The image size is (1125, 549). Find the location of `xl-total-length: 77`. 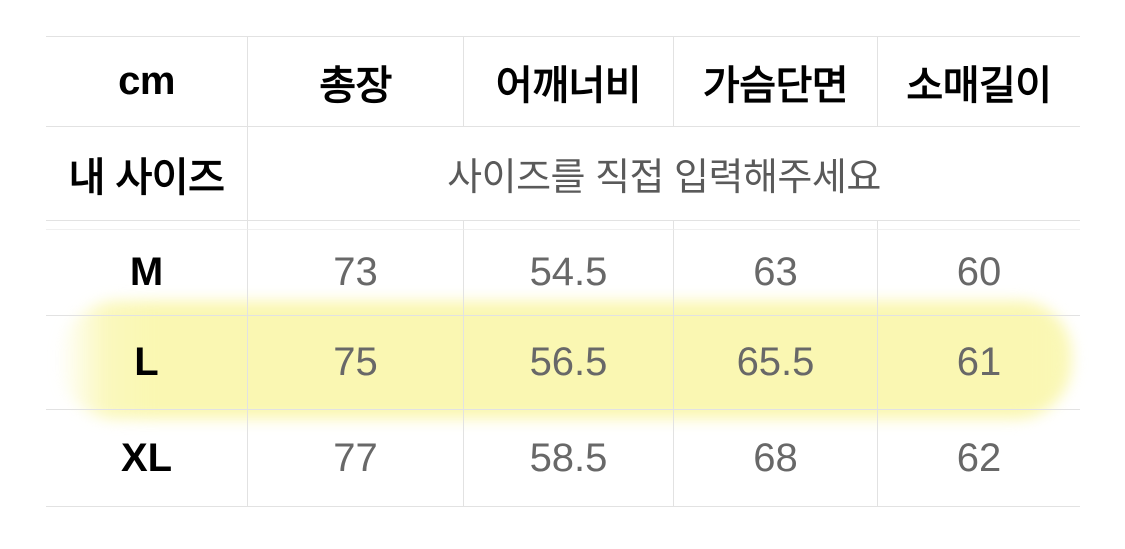

xl-total-length: 77 is located at coordinates (356, 458).